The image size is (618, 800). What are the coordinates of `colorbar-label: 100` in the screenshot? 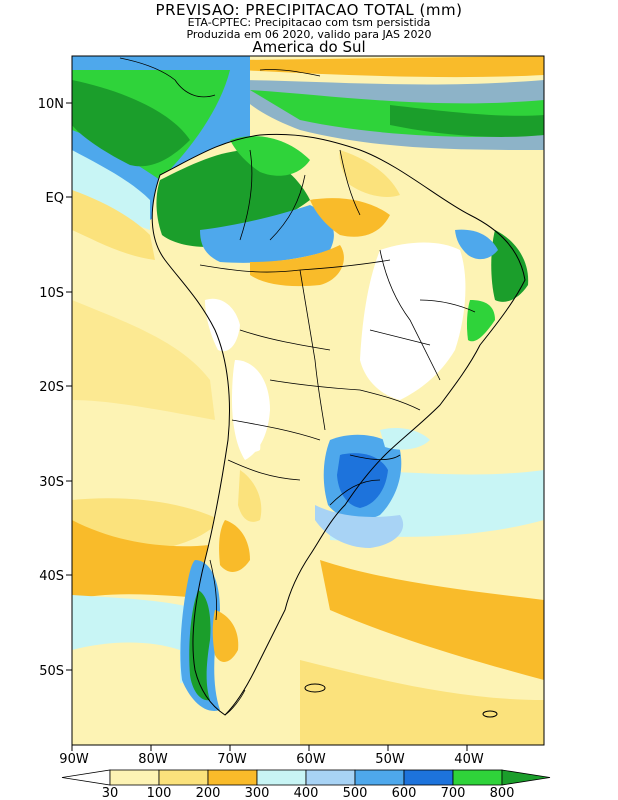 It's located at (159, 793).